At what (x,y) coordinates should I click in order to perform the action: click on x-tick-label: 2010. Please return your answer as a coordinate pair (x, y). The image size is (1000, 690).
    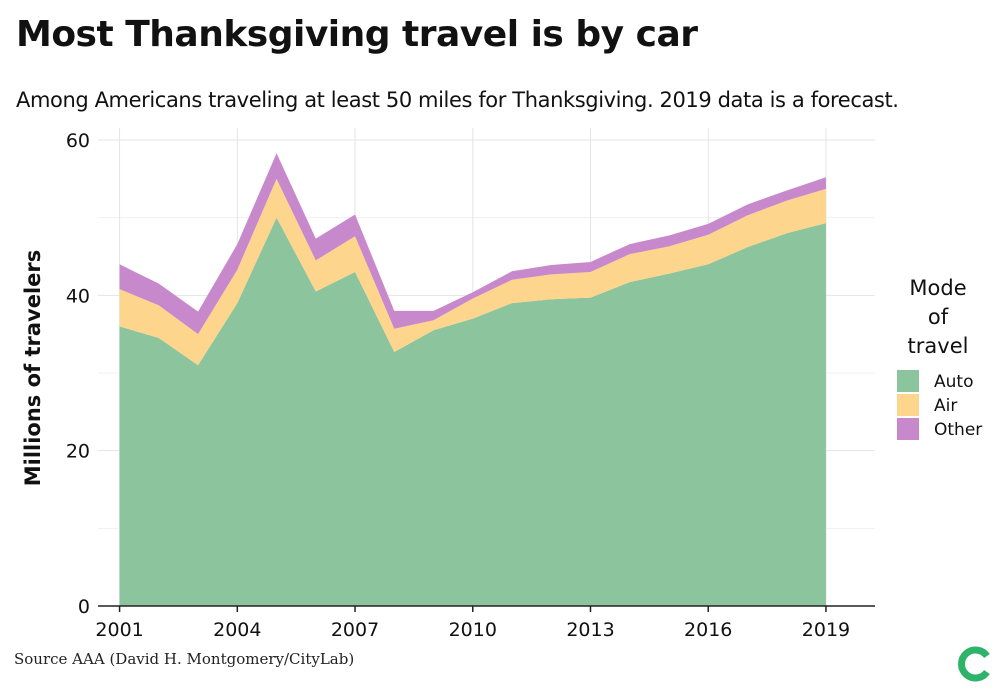
    Looking at the image, I should click on (473, 630).